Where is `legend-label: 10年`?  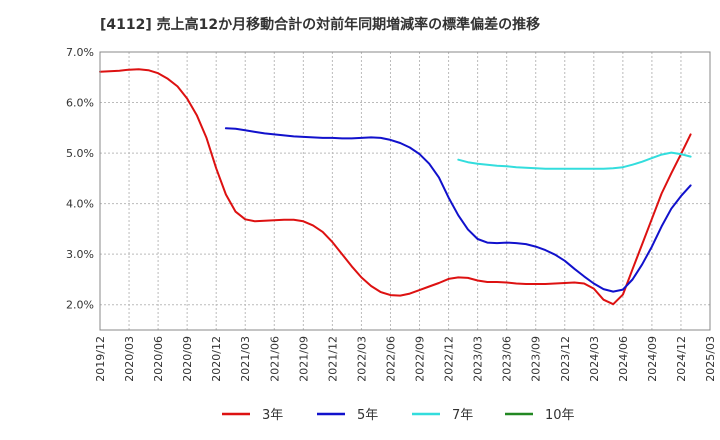 legend-label: 10年 is located at coordinates (560, 415).